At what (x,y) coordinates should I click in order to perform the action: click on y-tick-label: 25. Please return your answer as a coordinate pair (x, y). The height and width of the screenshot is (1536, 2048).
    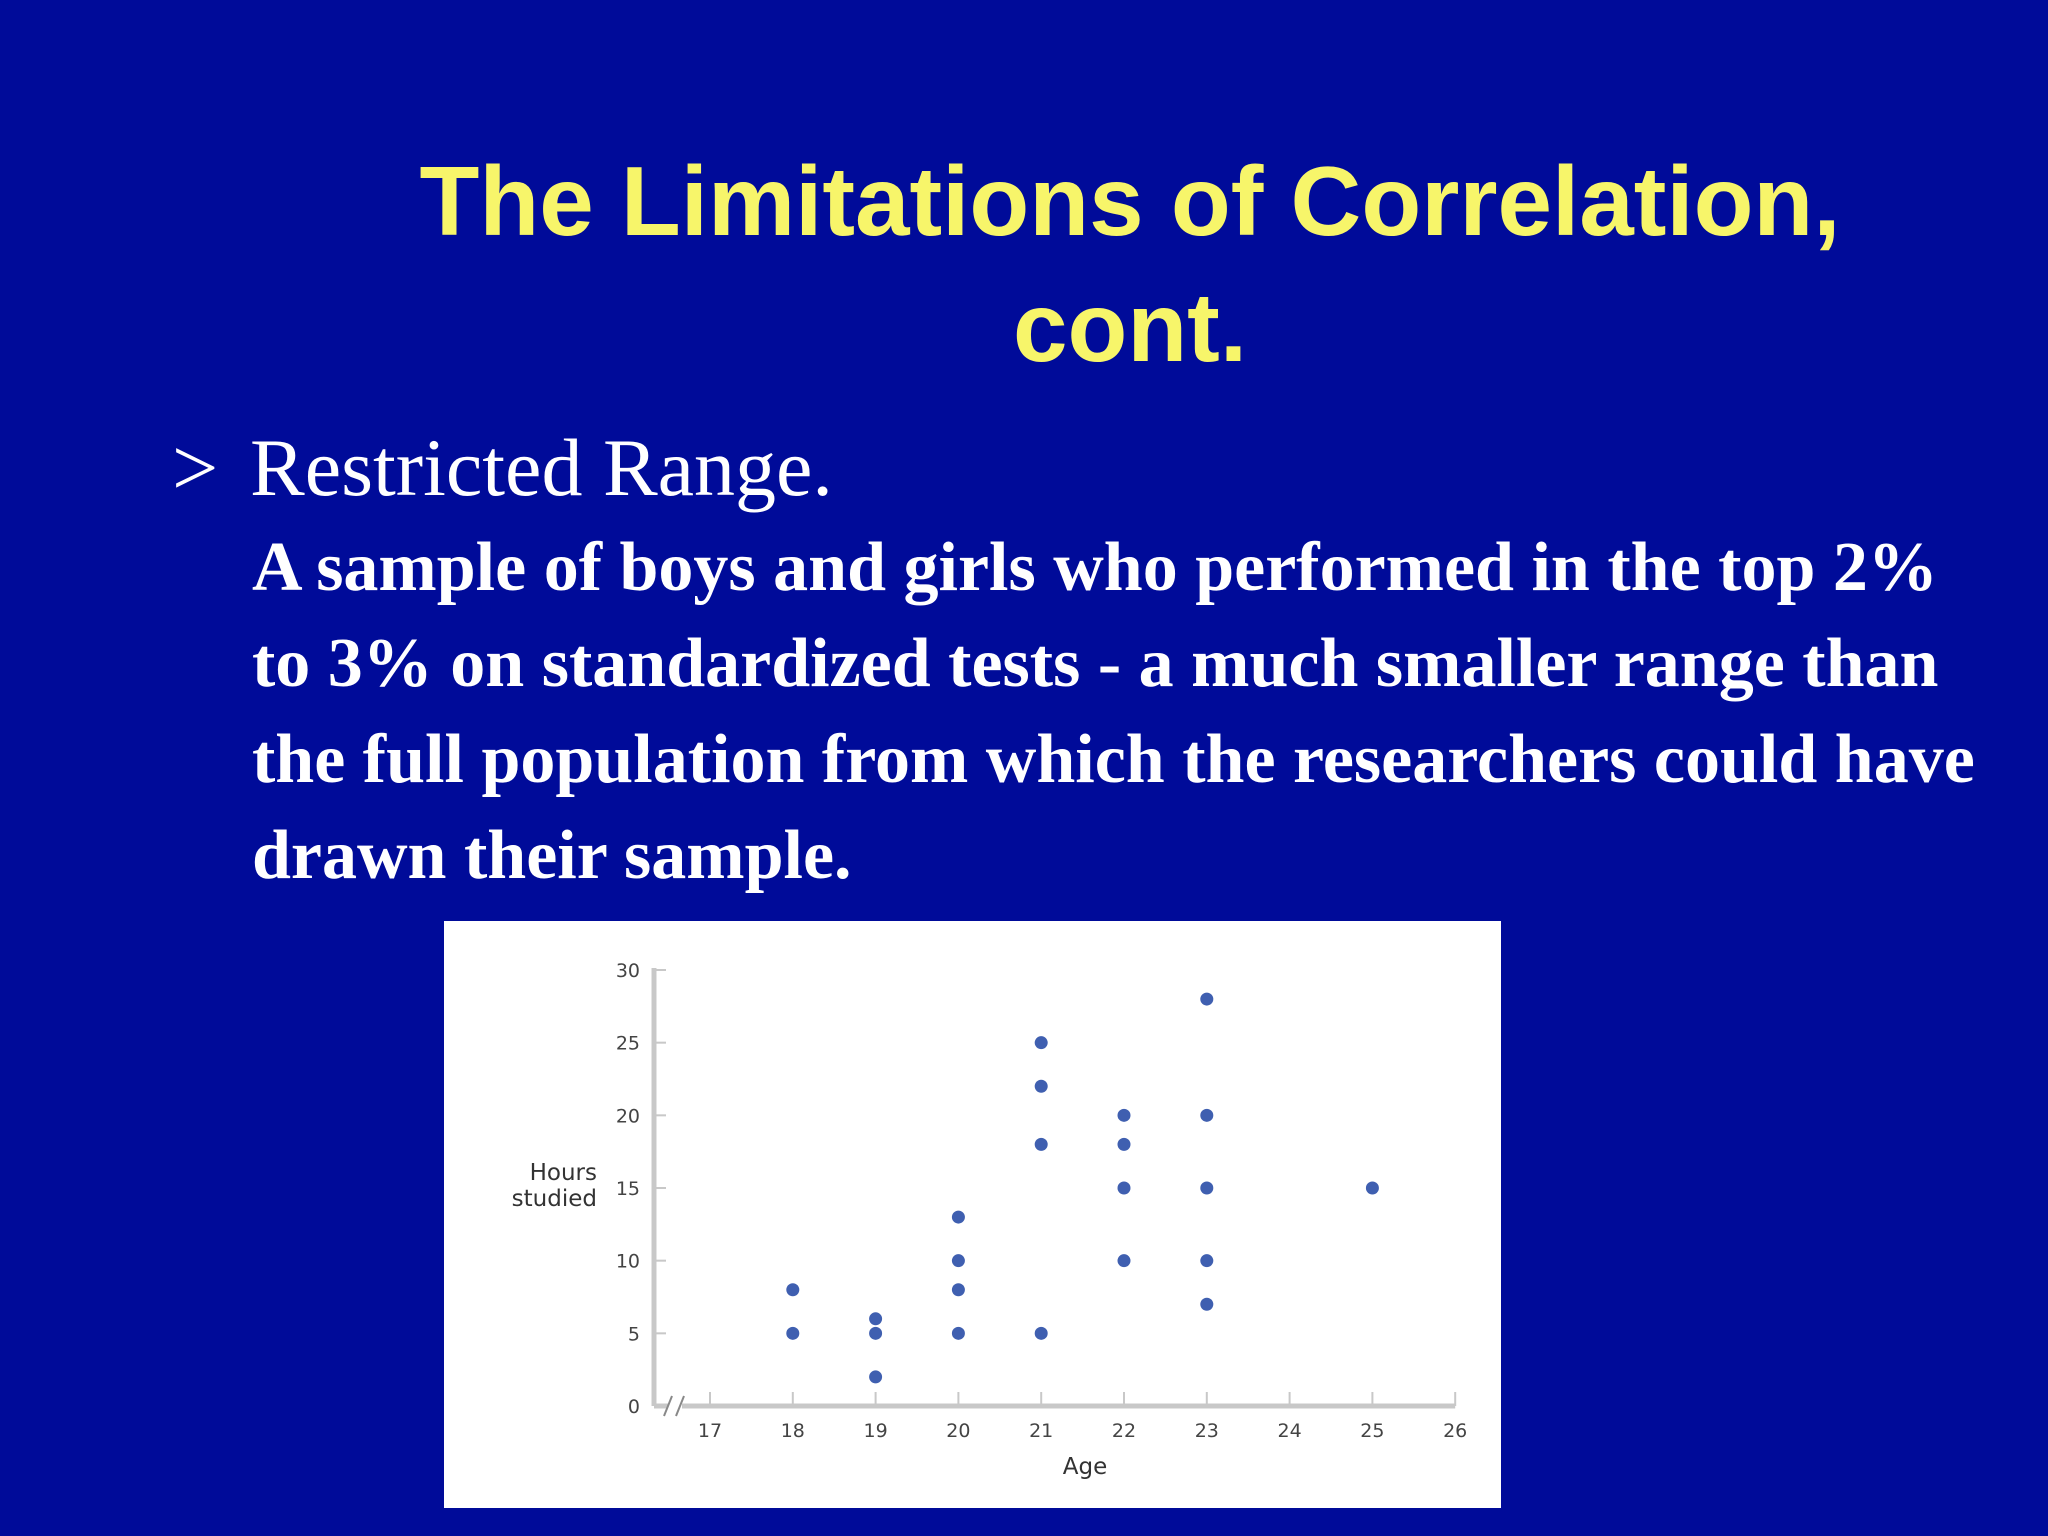
    Looking at the image, I should click on (628, 1044).